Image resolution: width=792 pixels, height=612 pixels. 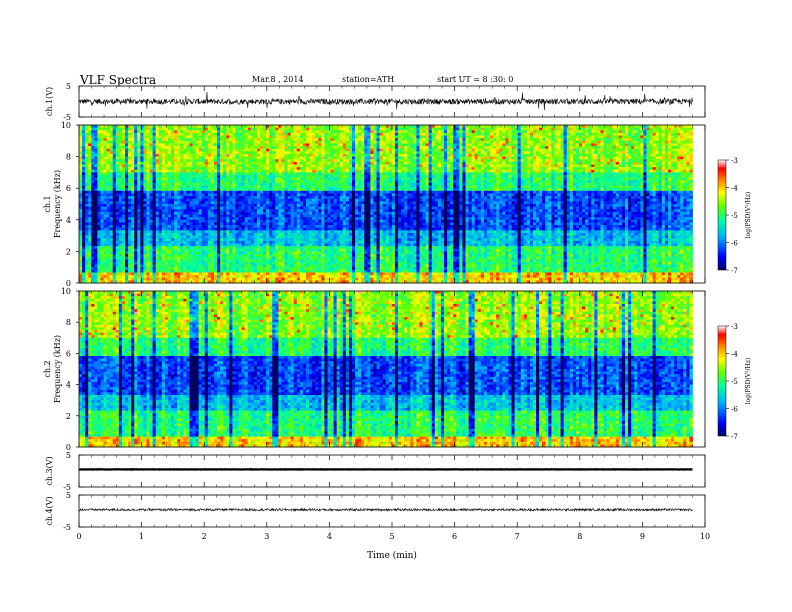 What do you see at coordinates (68, 220) in the screenshot?
I see `panel-2-ytick-label-4: 4` at bounding box center [68, 220].